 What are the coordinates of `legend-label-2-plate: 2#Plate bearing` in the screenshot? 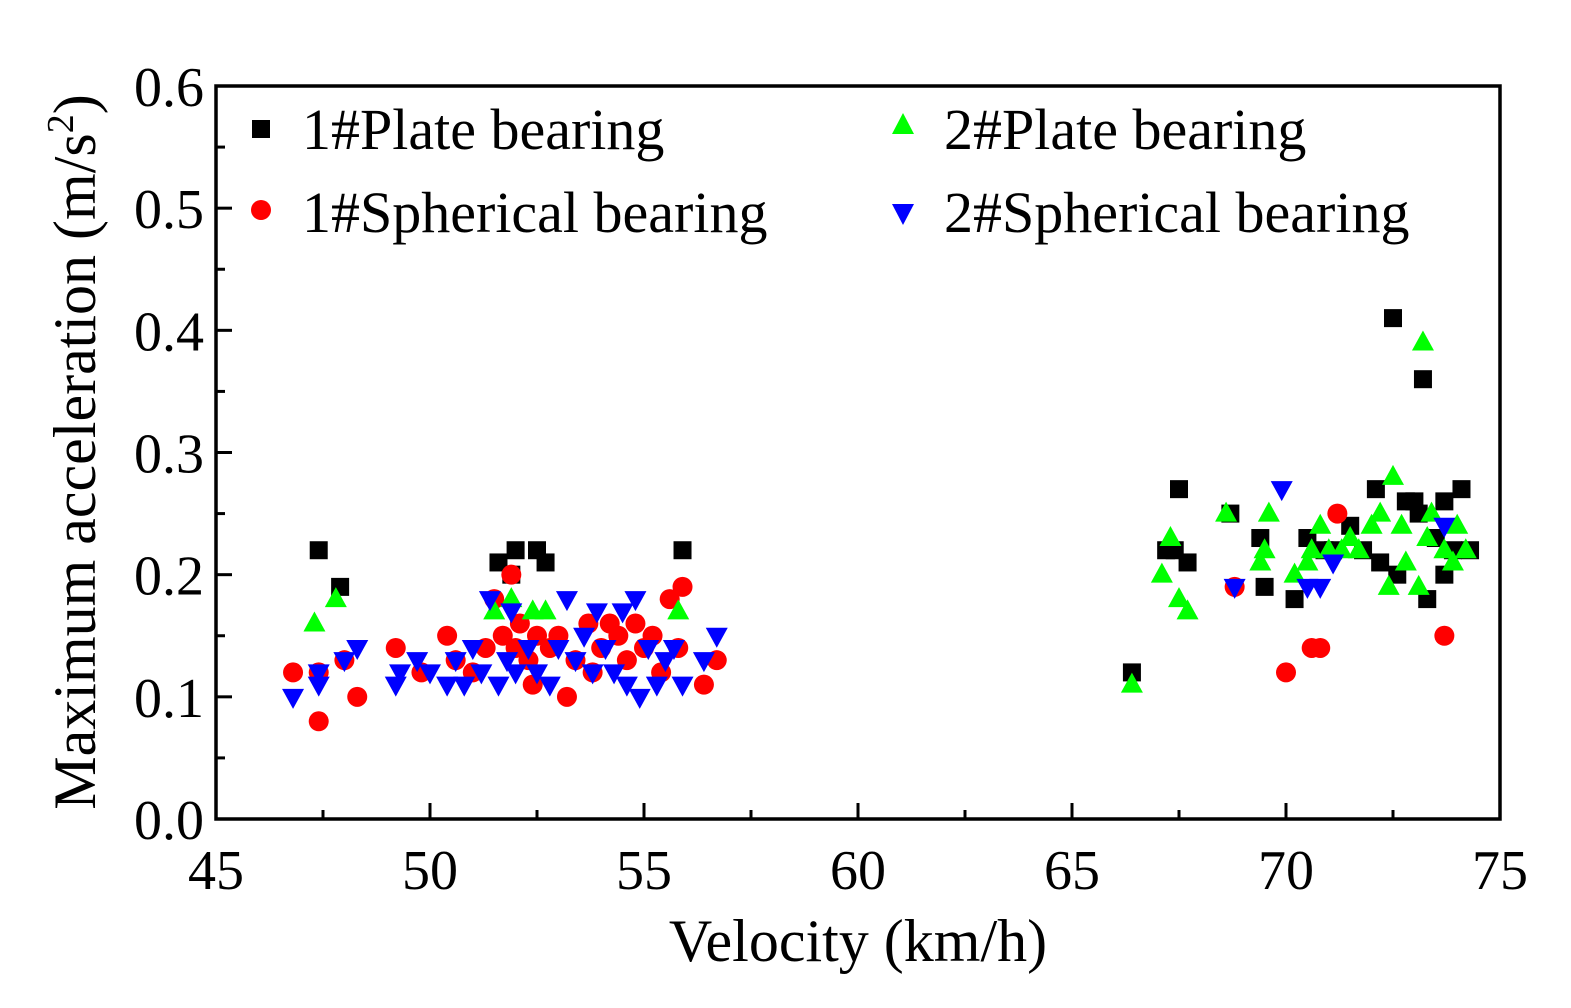 It's located at (1125, 129).